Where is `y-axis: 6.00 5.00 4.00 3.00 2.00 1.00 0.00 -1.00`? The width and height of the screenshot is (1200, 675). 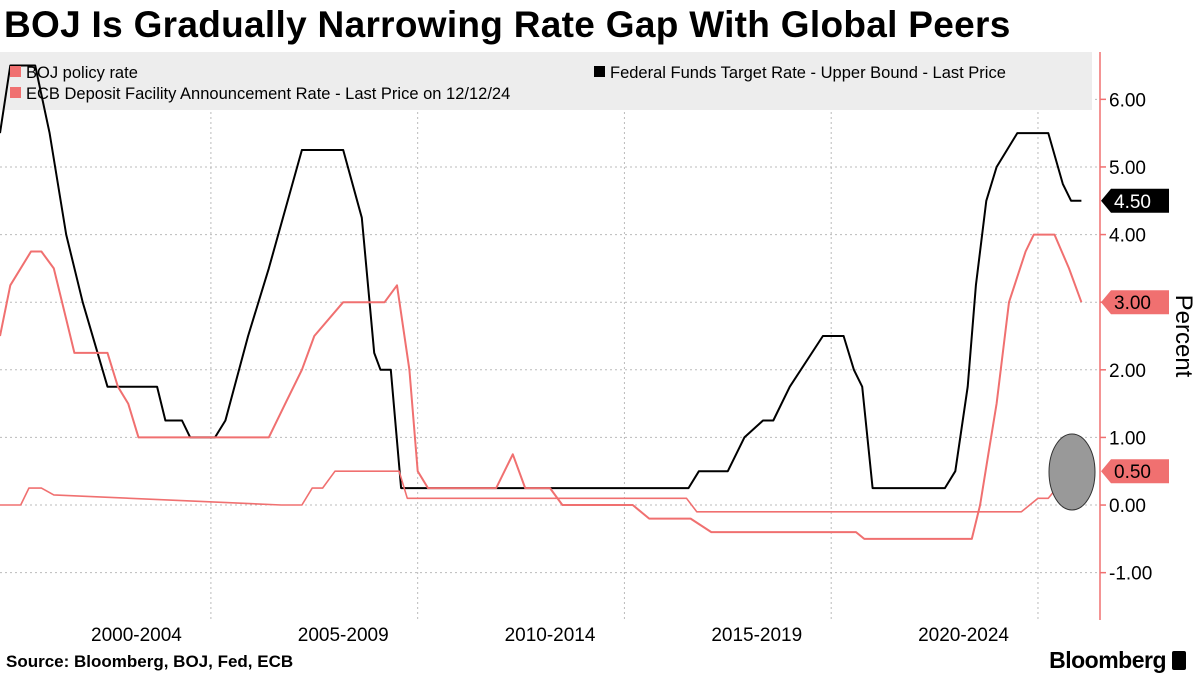
y-axis: 6.00 5.00 4.00 3.00 2.00 1.00 0.00 -1.00 is located at coordinates (1125, 336).